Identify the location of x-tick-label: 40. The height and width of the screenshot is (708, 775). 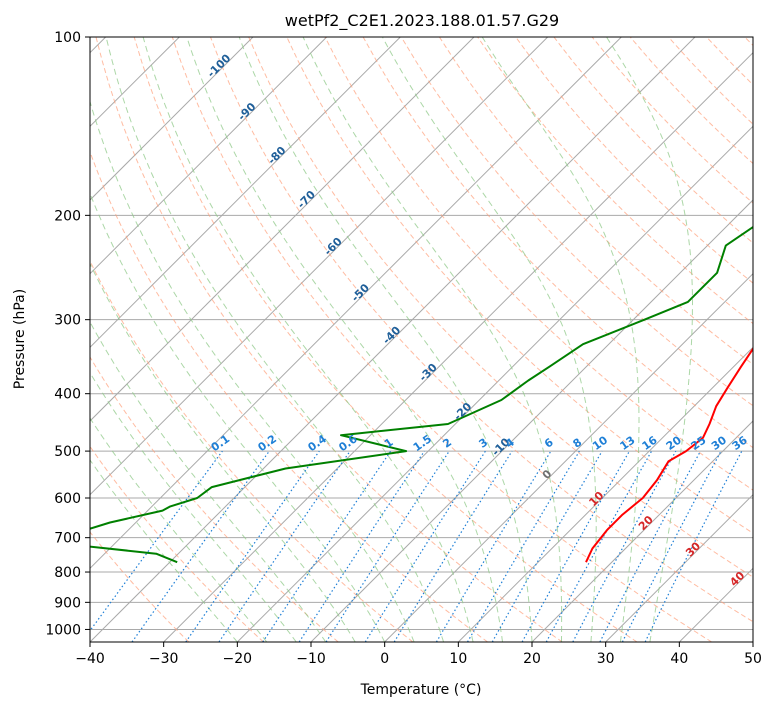
(679, 659).